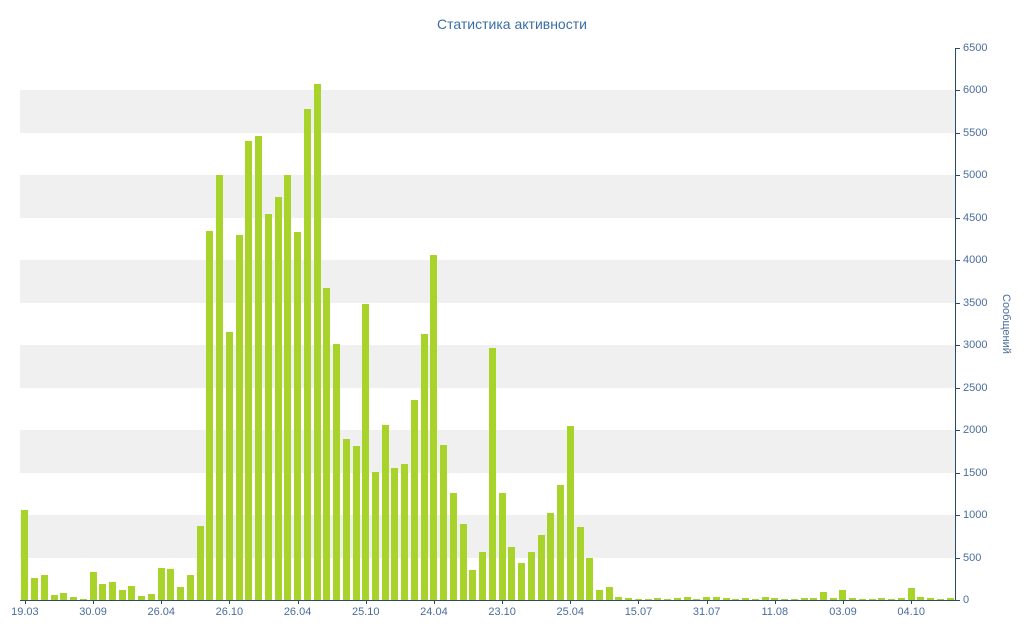 Image resolution: width=1024 pixels, height=640 pixels. I want to click on x-tick-label: 25.04, so click(570, 612).